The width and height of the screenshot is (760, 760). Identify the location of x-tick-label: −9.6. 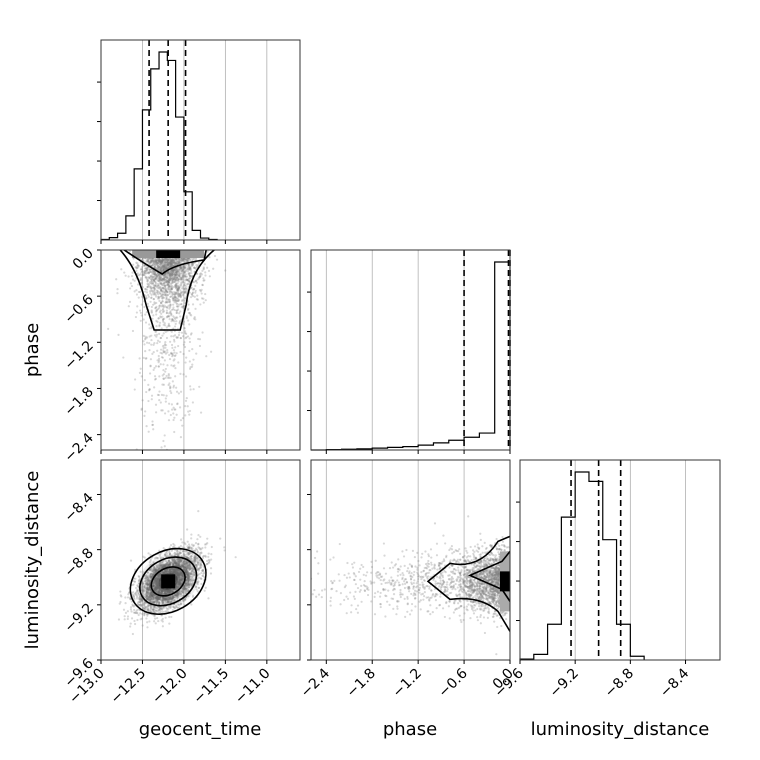
(508, 682).